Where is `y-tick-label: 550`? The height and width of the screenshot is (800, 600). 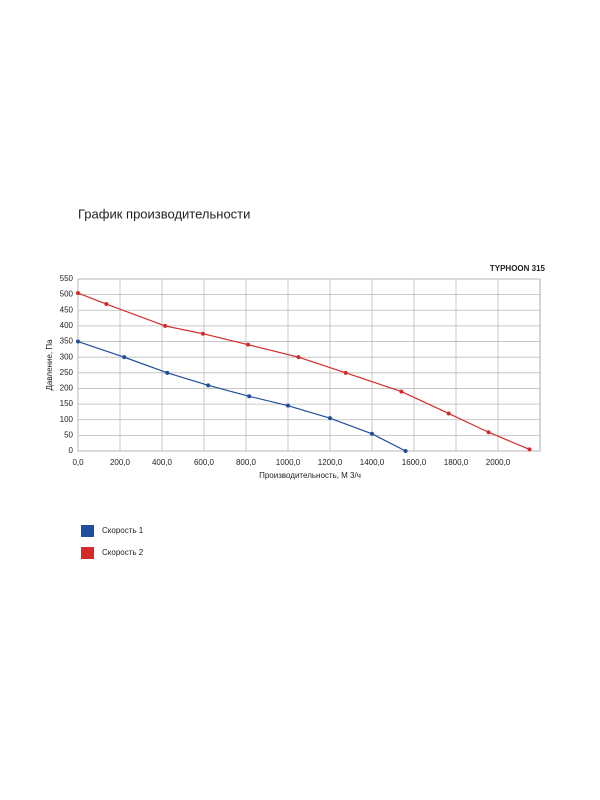 y-tick-label: 550 is located at coordinates (67, 278).